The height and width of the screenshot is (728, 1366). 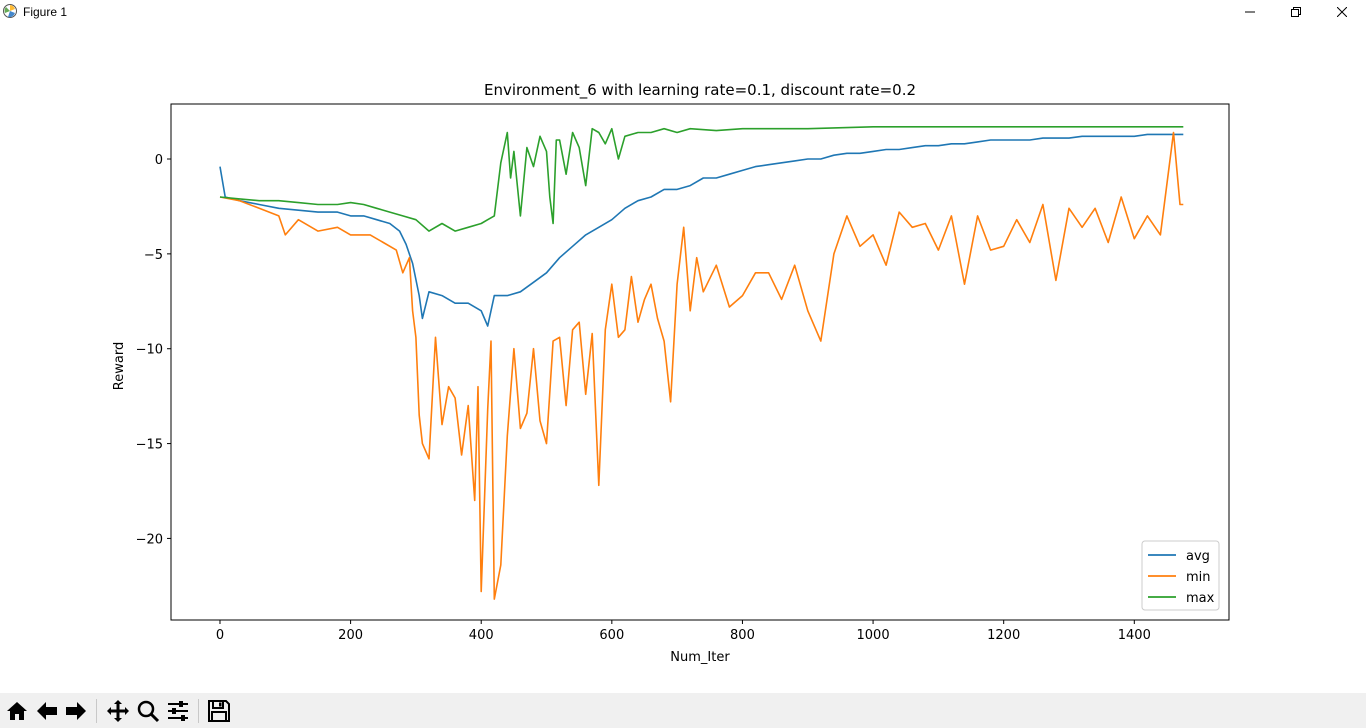 I want to click on x-axis-label: Num_Iter, so click(x=700, y=657).